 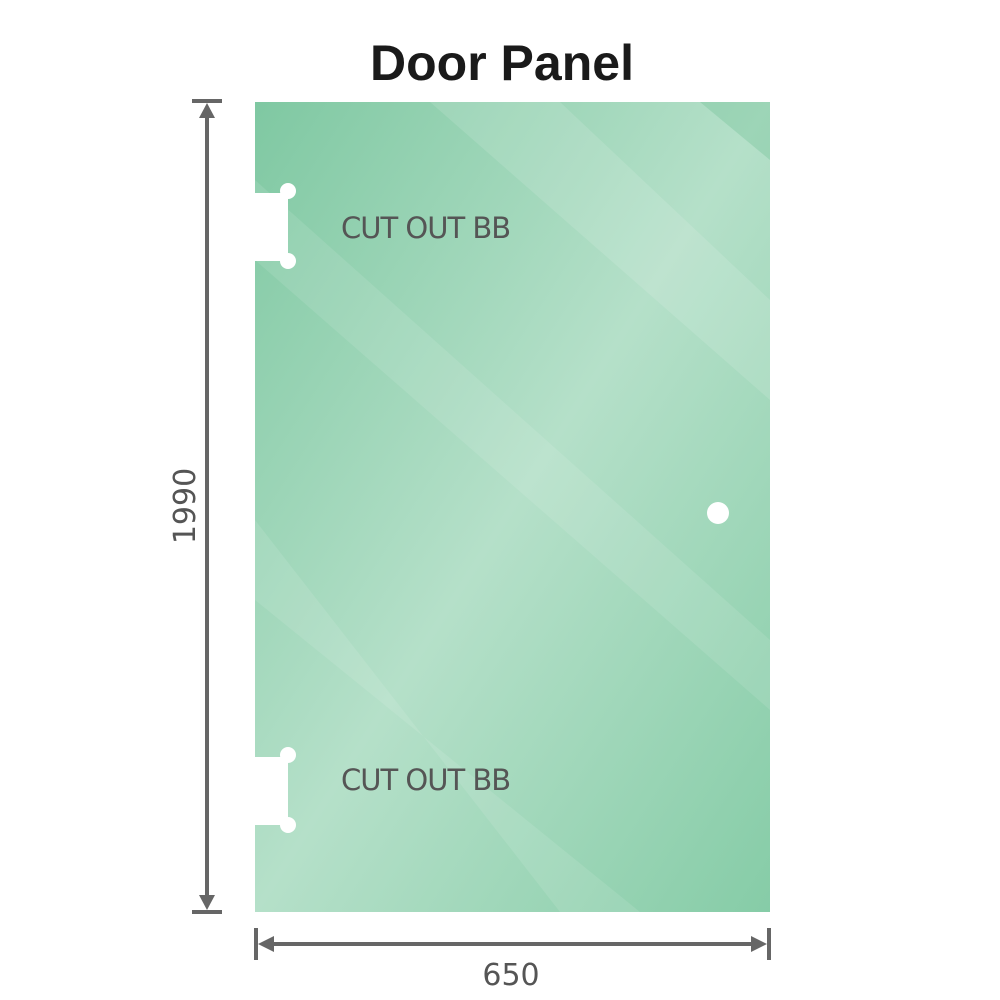 I want to click on width-dimension, so click(x=512, y=944).